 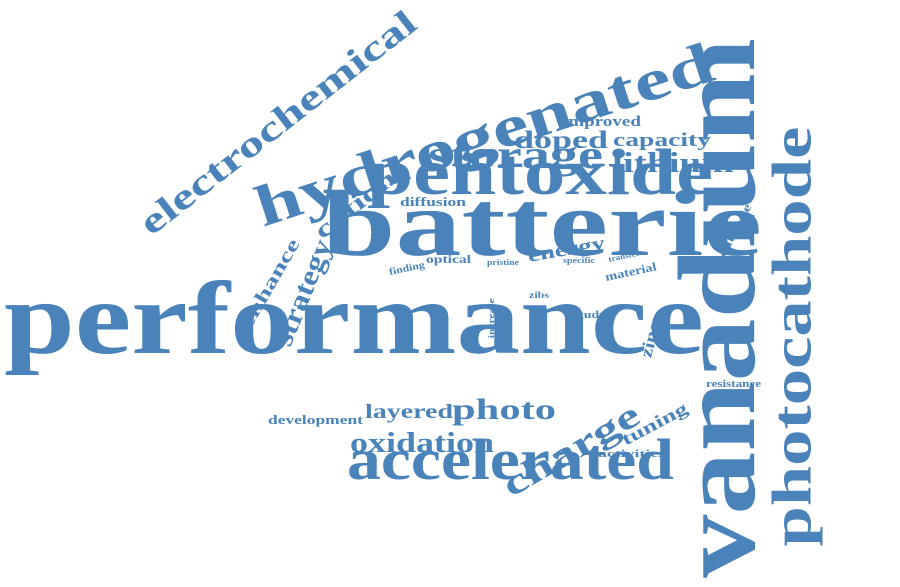 What do you see at coordinates (602, 122) in the screenshot?
I see `word-improved: improved` at bounding box center [602, 122].